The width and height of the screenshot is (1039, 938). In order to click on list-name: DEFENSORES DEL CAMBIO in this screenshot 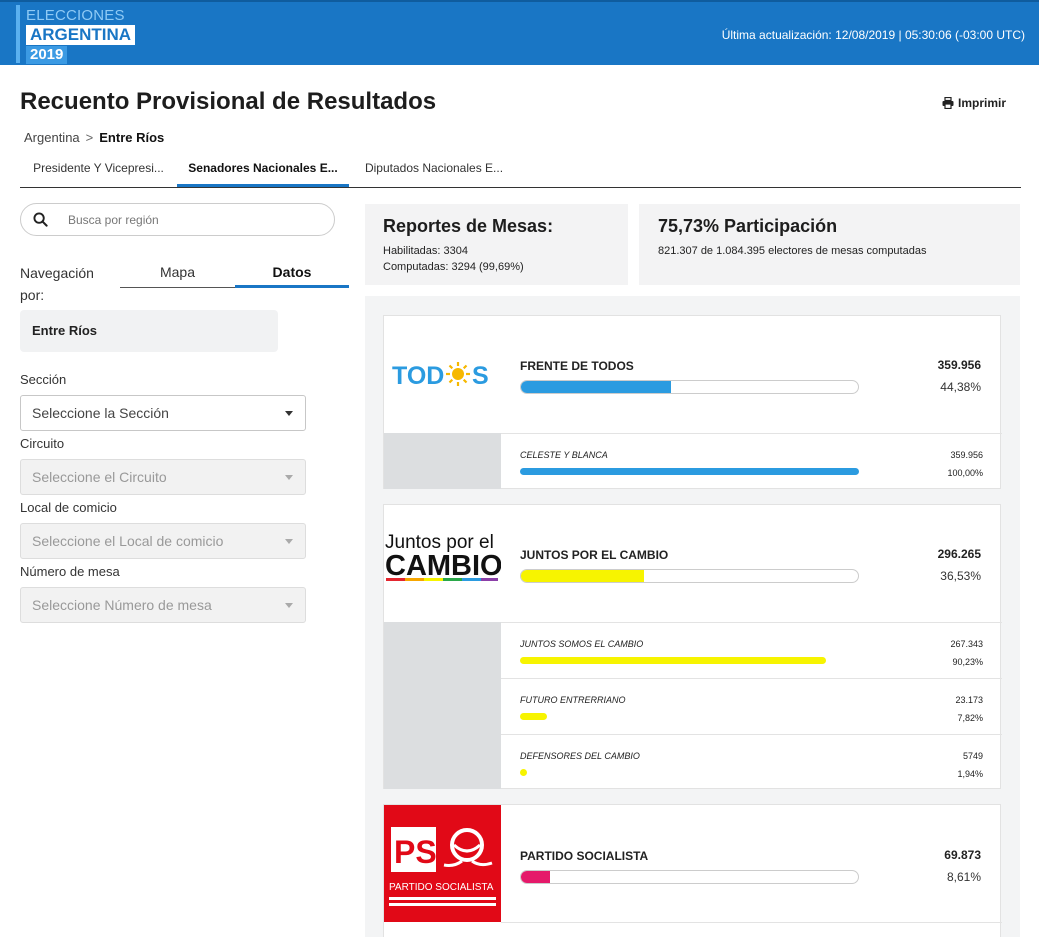, I will do `click(580, 756)`.